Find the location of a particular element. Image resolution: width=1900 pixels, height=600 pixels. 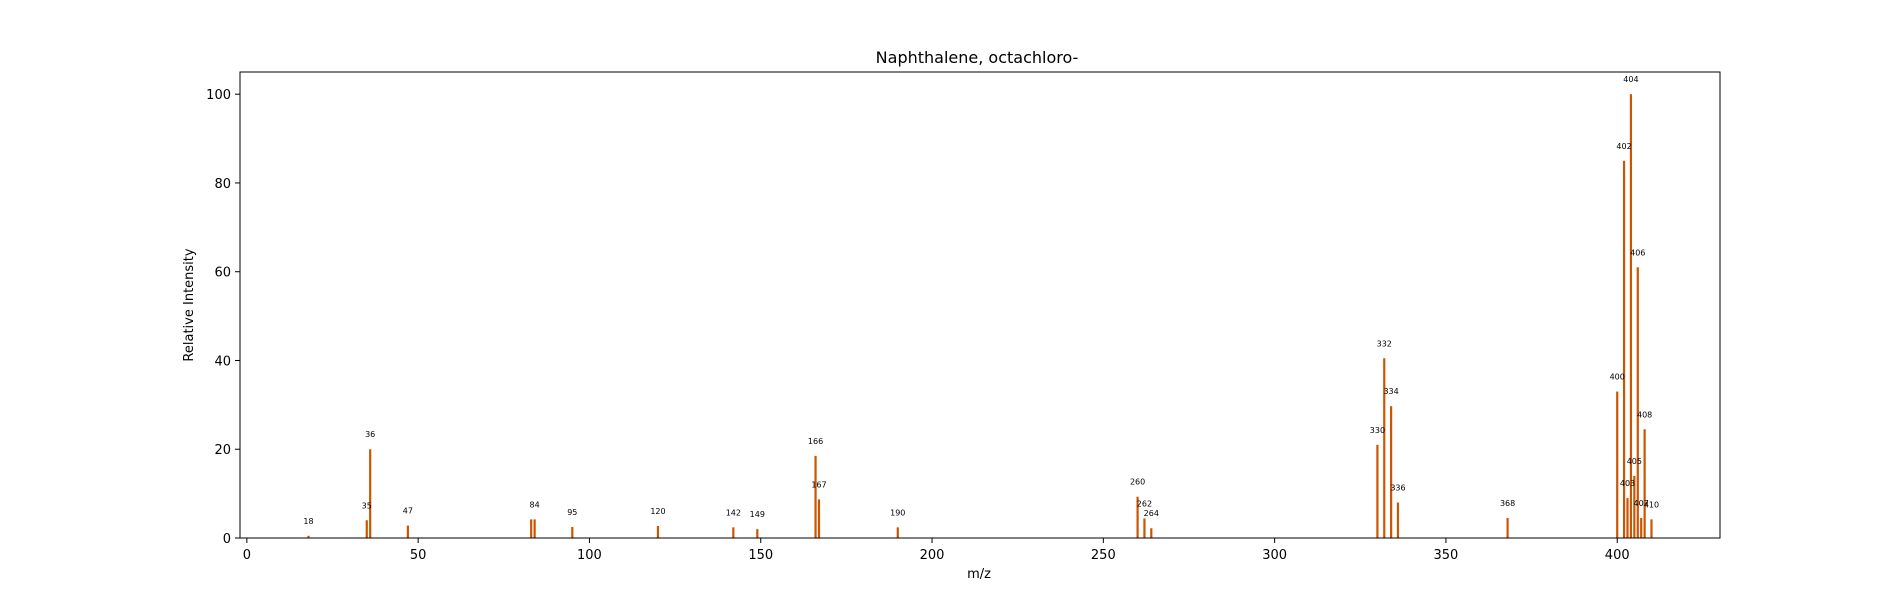

y-tick-label-0: 0 is located at coordinates (227, 539).